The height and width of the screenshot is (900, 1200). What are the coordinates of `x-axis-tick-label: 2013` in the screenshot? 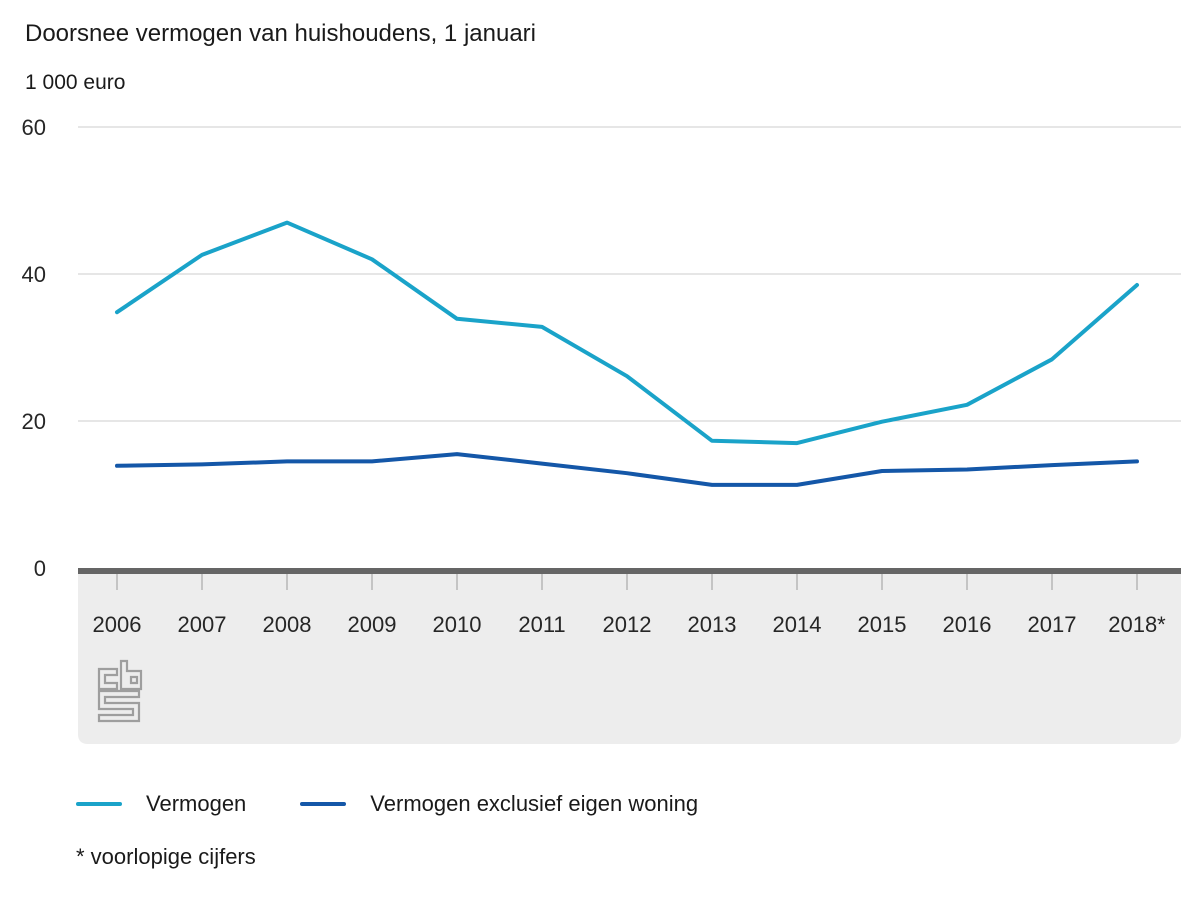 It's located at (712, 624).